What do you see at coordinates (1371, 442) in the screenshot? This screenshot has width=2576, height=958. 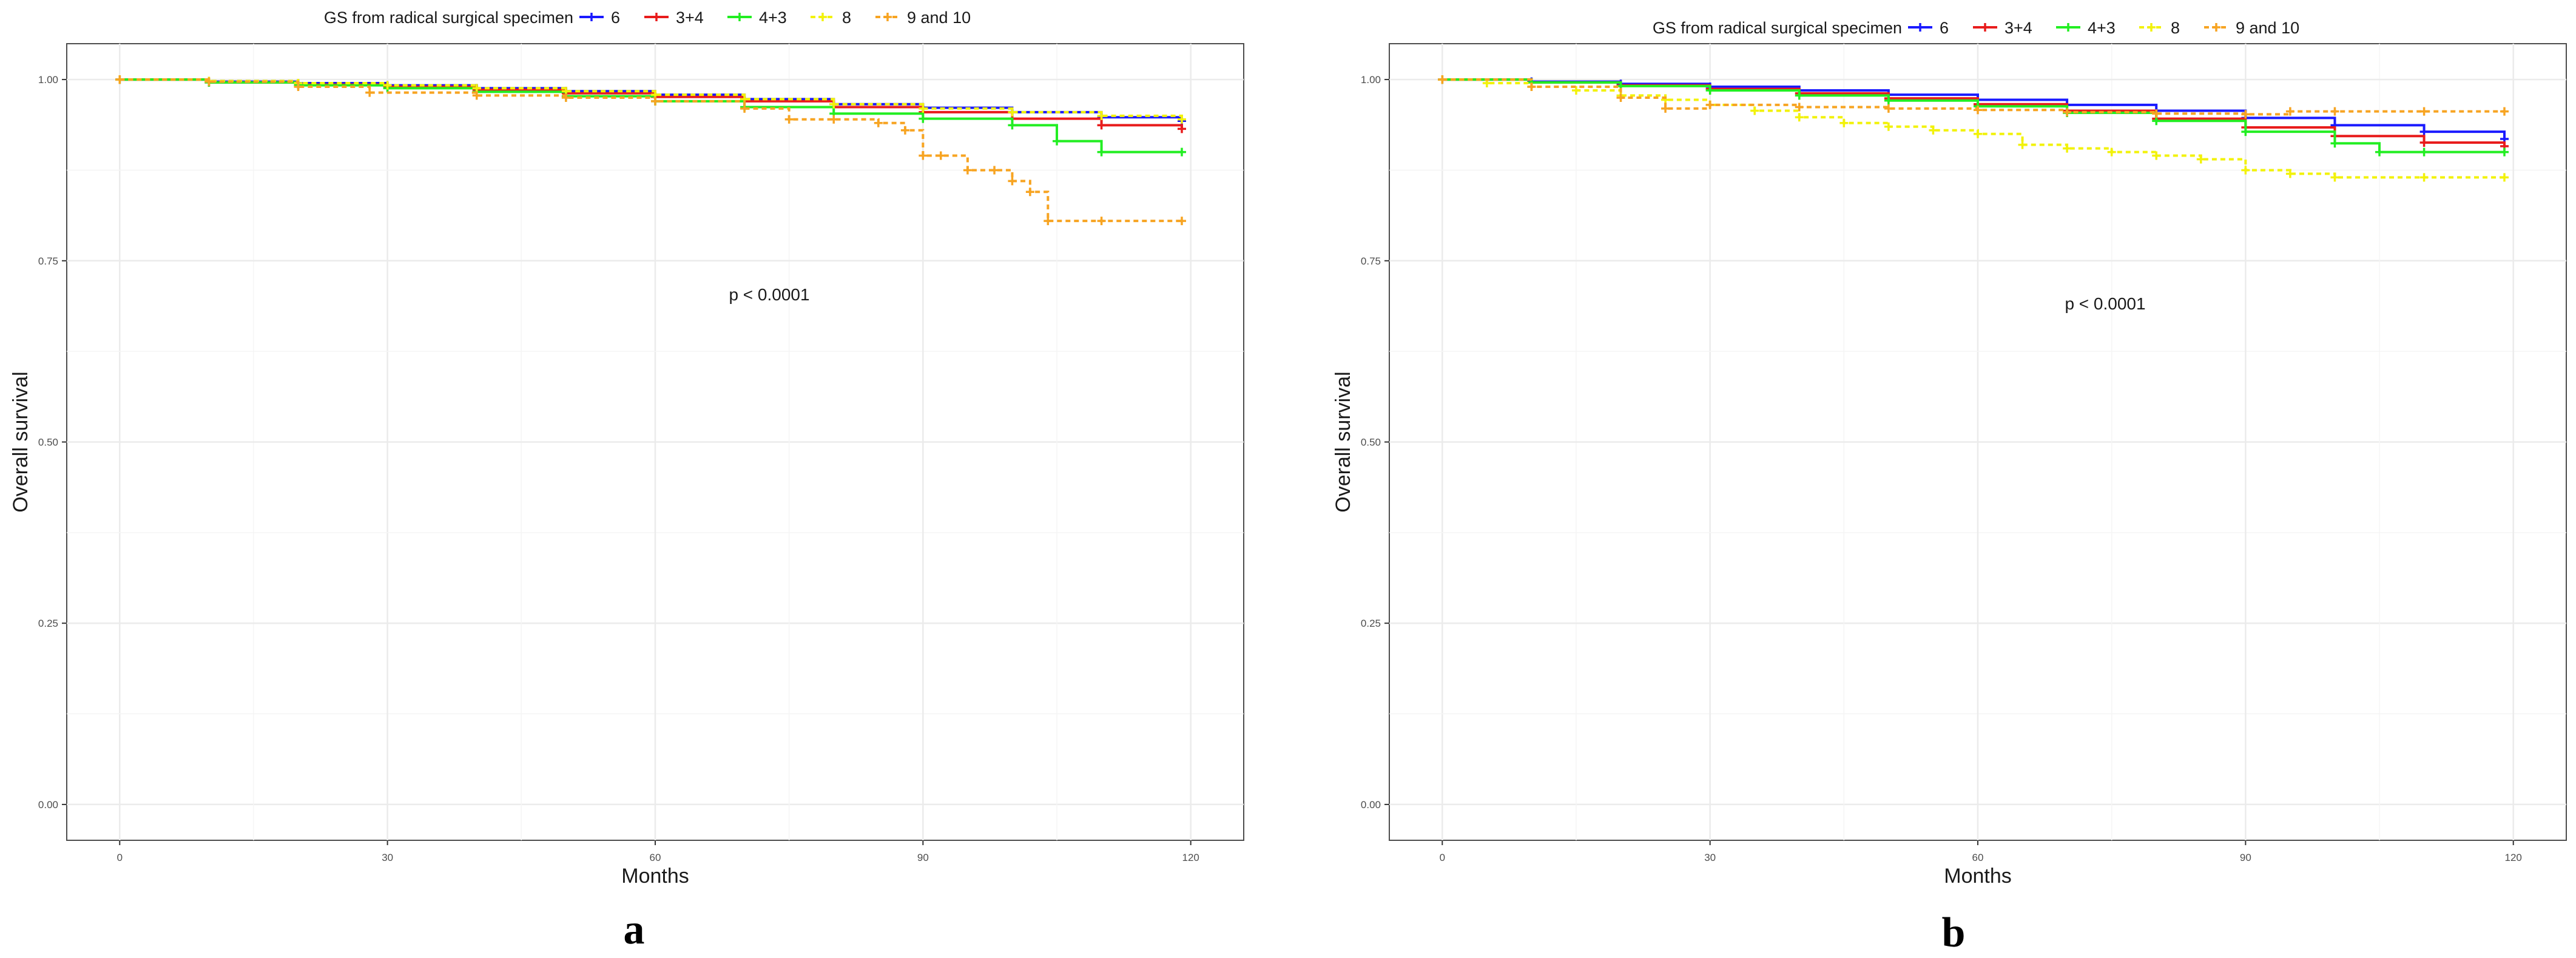 I see `y-tick-label: 0.50` at bounding box center [1371, 442].